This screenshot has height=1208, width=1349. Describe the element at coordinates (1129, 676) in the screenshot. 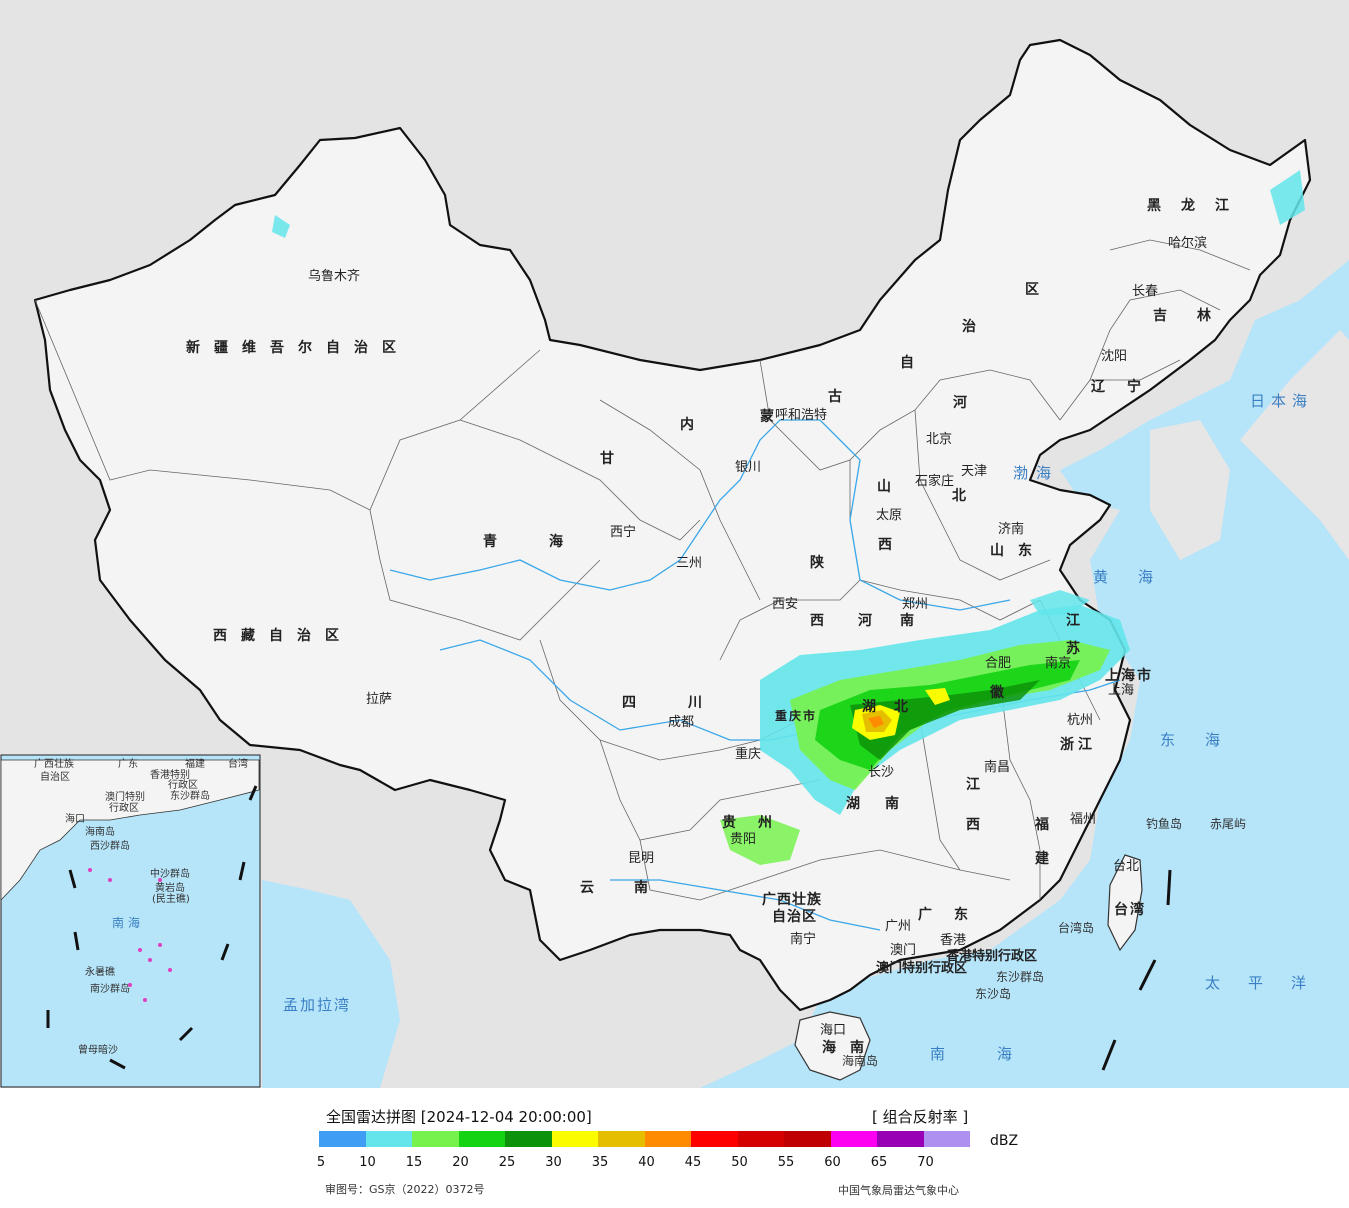

I see `label-shanghai: 上海市` at that location.